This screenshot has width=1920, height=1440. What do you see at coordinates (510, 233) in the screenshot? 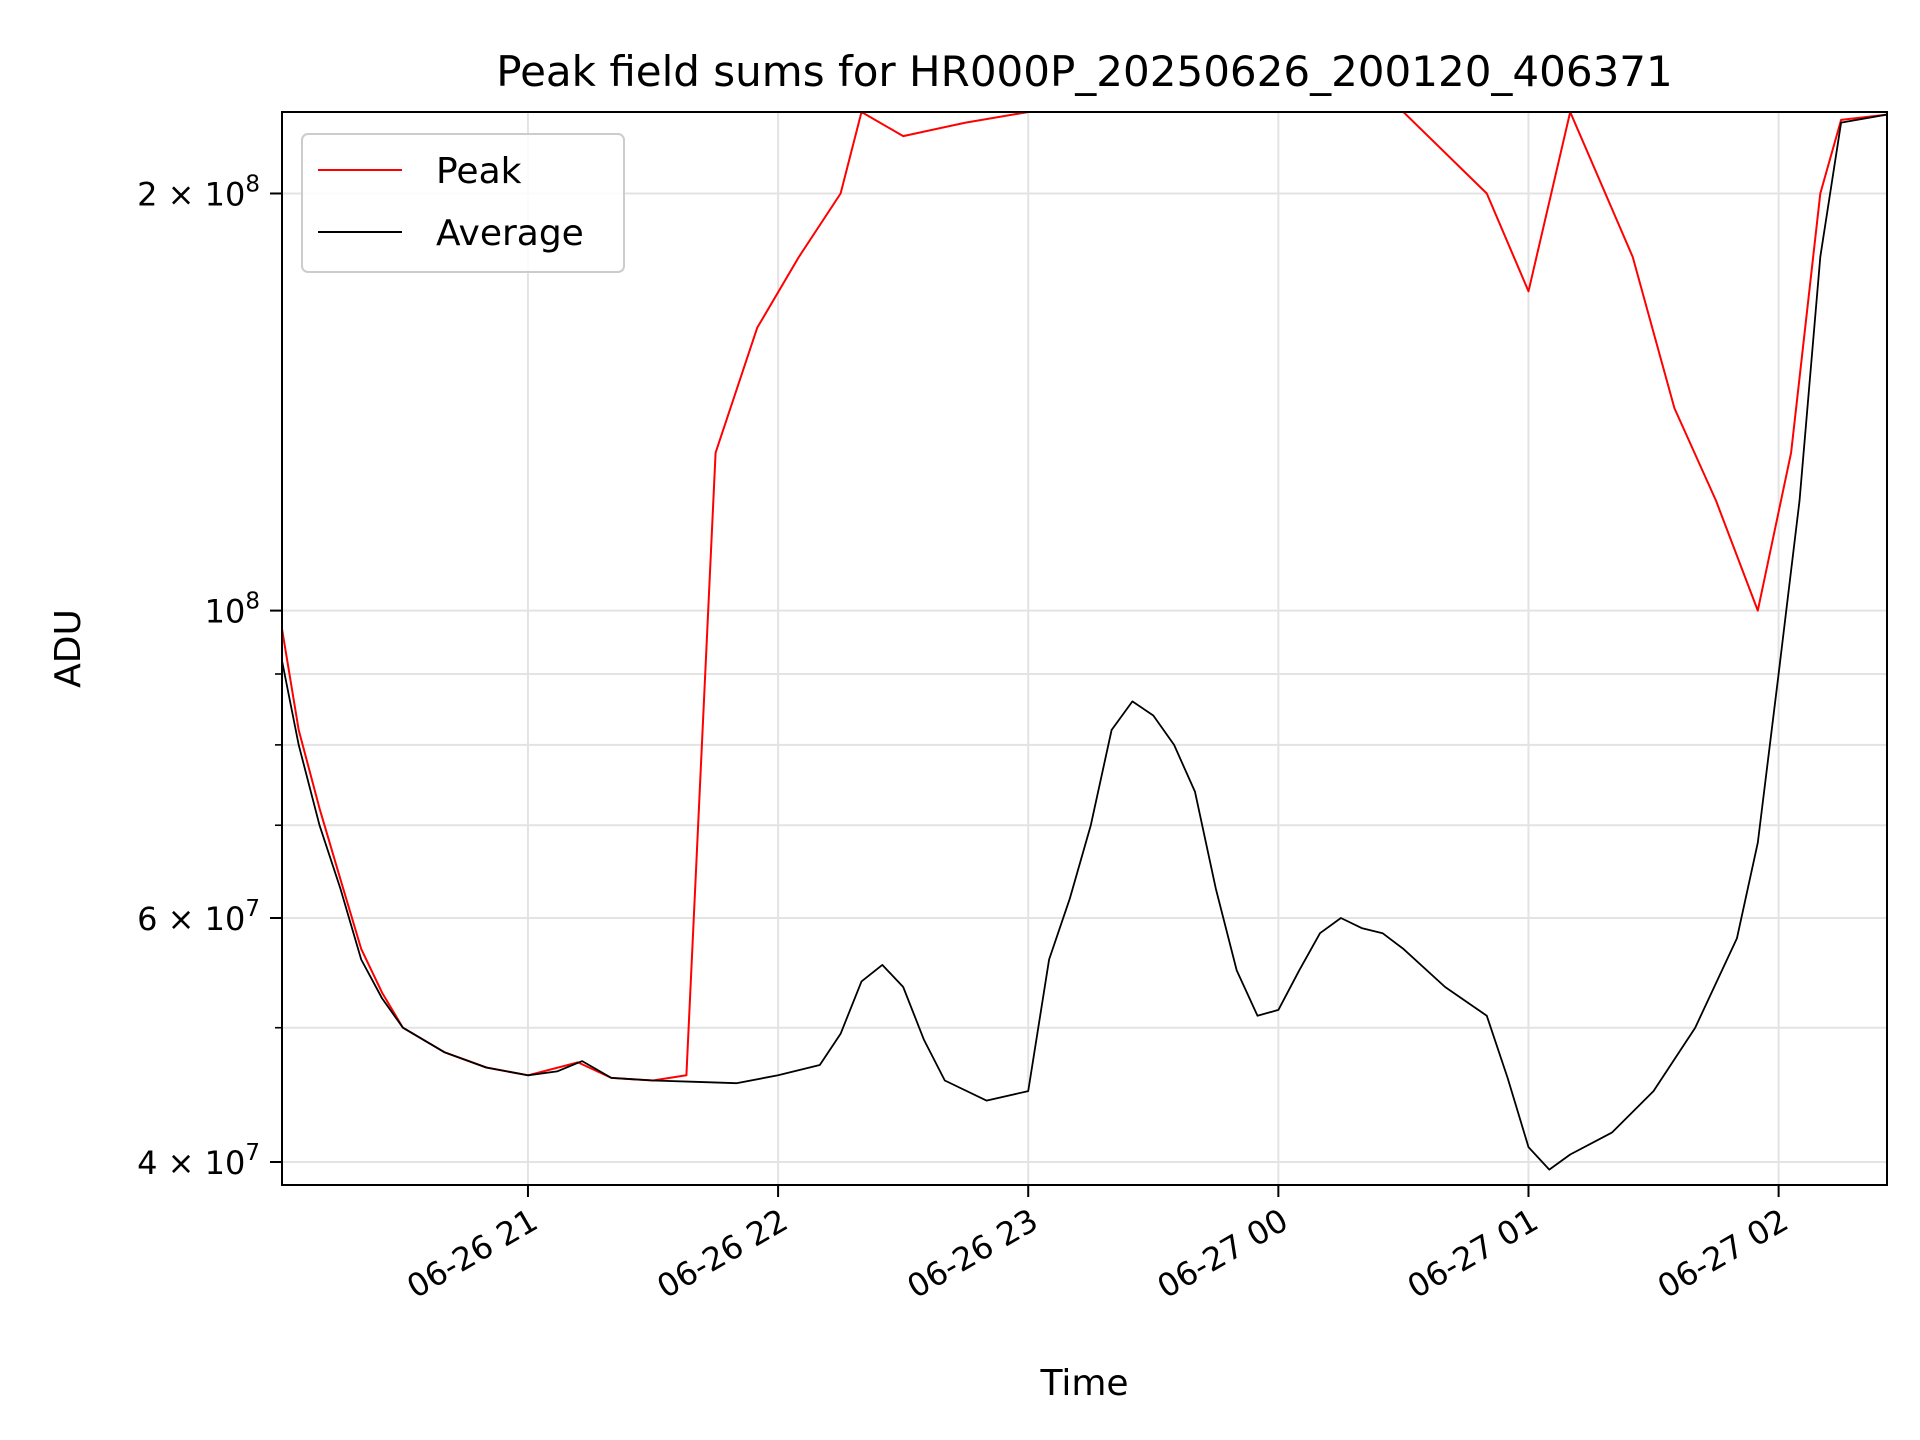
I see `legend-label-average: Average` at bounding box center [510, 233].